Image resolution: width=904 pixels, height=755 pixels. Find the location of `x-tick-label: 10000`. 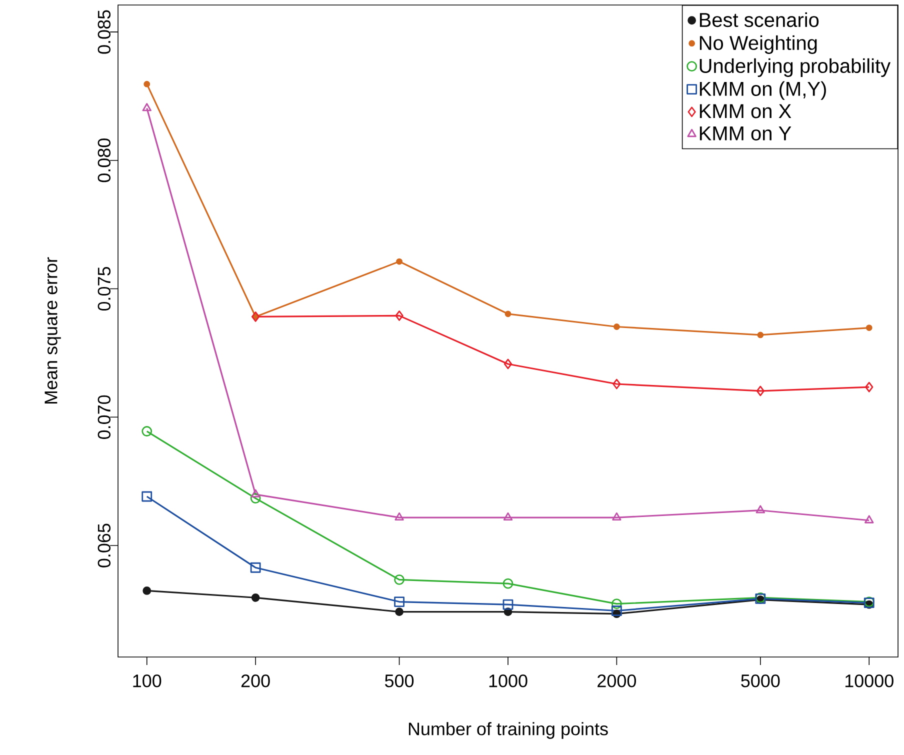

x-tick-label: 10000 is located at coordinates (869, 681).